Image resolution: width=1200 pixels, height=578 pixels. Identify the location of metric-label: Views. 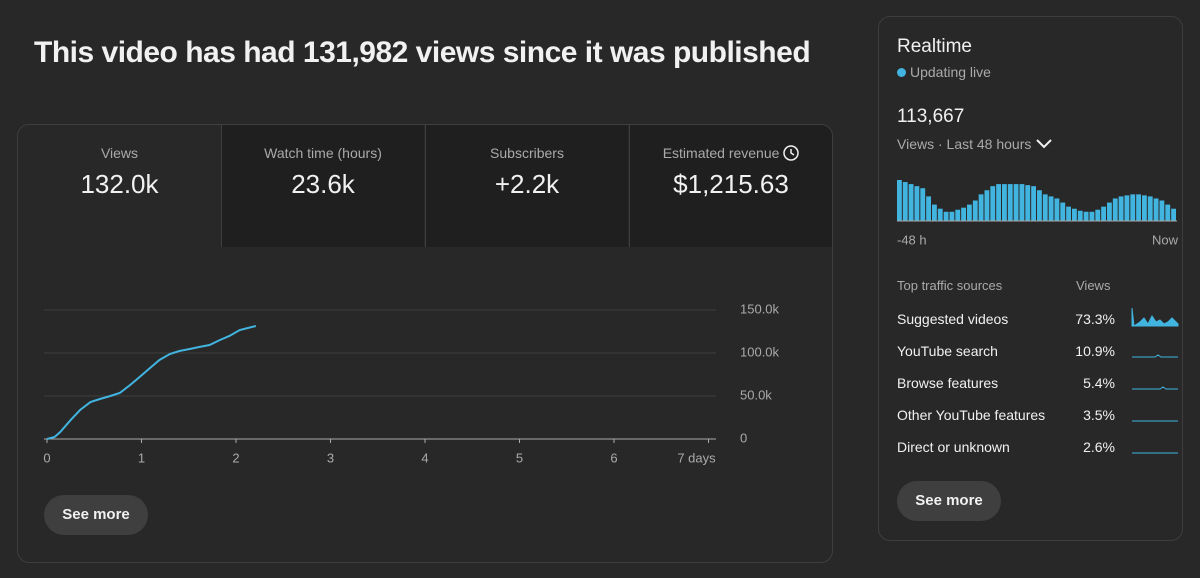
(119, 153).